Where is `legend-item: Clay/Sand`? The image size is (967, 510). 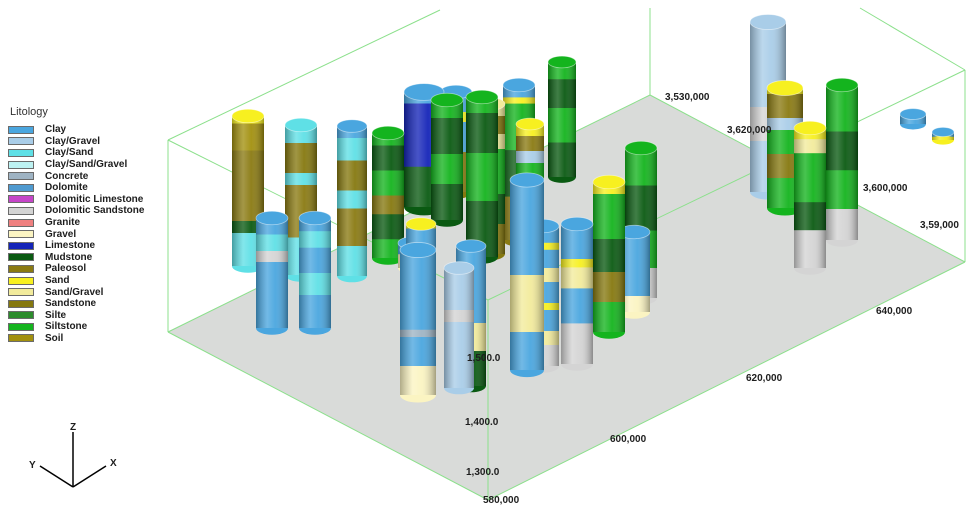
legend-item: Clay/Sand is located at coordinates (90, 153).